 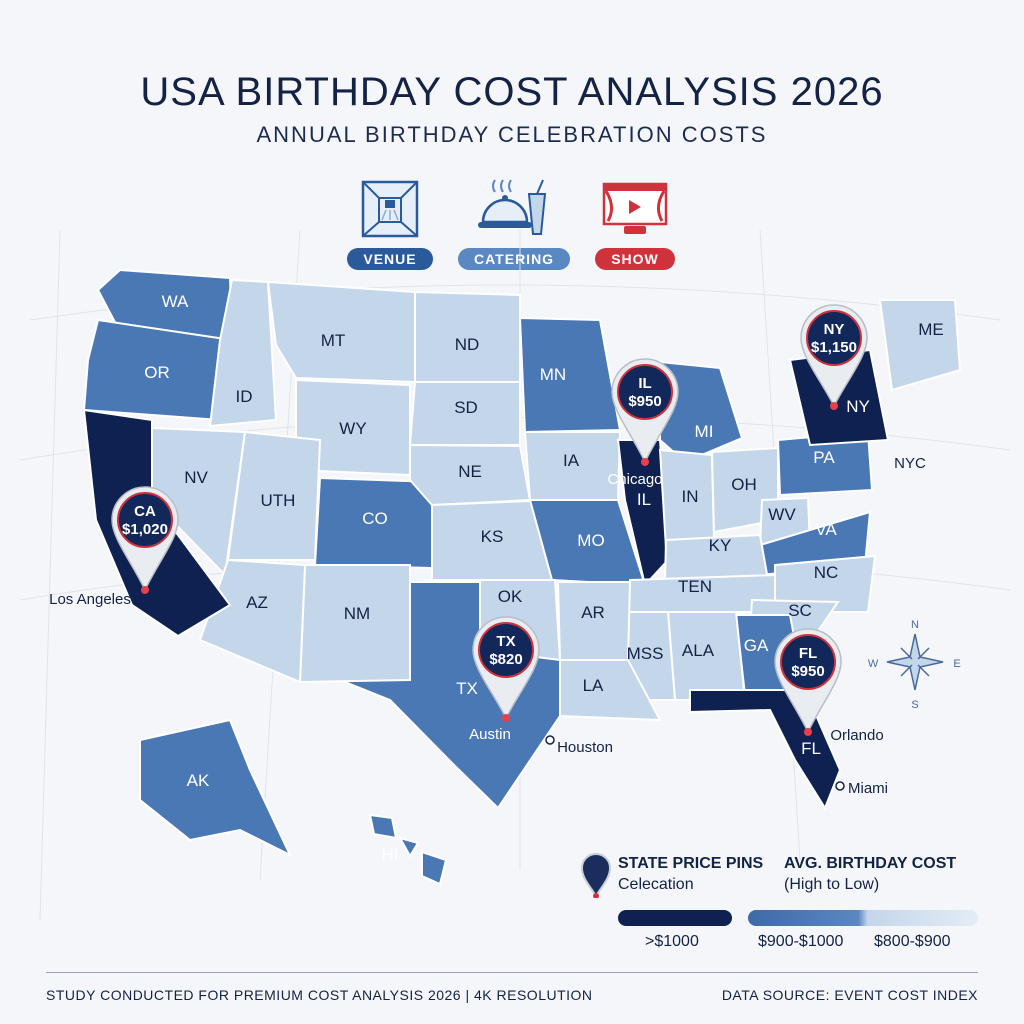 I want to click on pin-state-fl: FL, so click(x=808, y=653).